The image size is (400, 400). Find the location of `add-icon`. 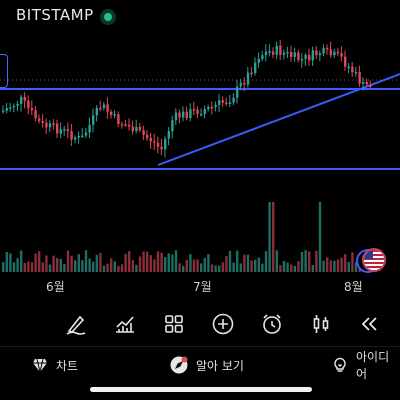

add-icon is located at coordinates (223, 324).